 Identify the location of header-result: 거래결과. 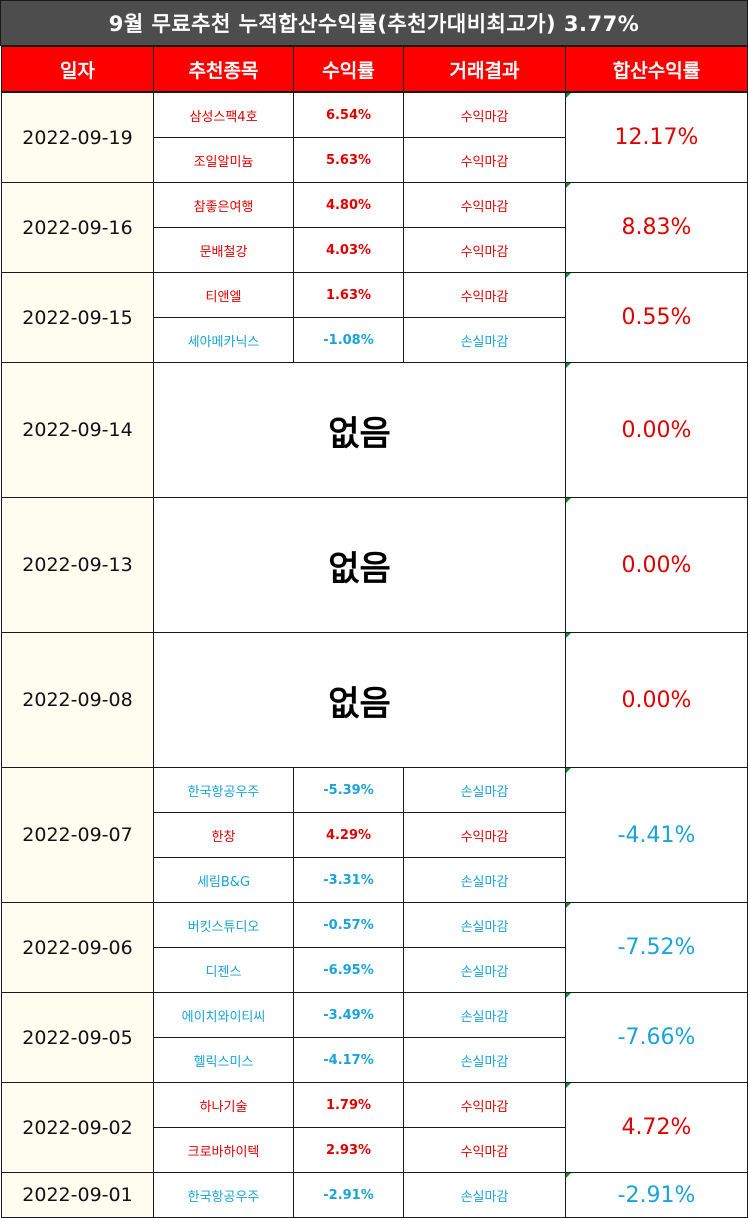
(484, 69).